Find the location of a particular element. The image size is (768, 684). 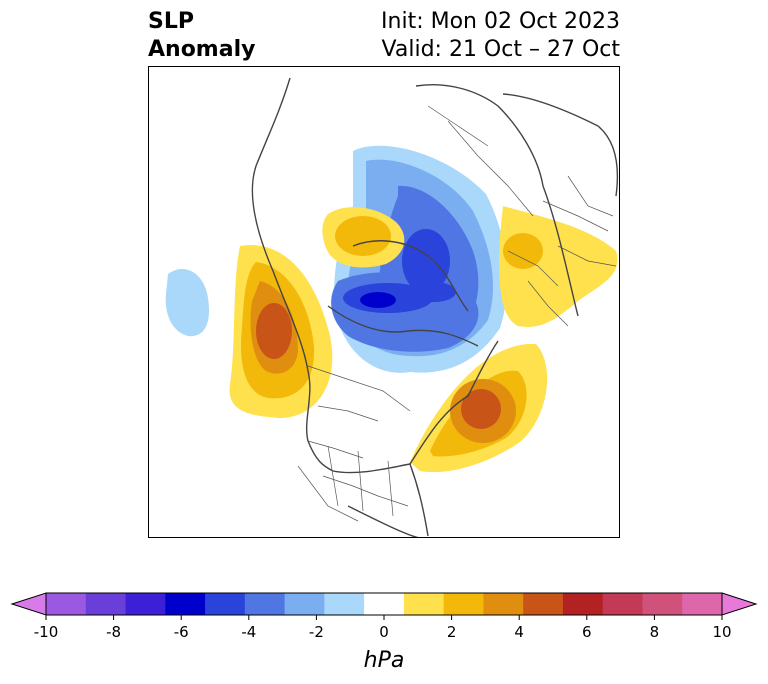

alaska-high-anomaly is located at coordinates (281, 331).